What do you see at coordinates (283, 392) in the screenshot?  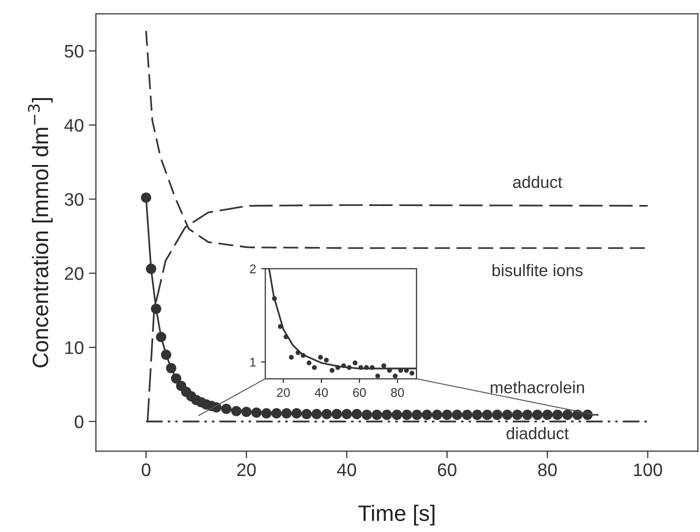 I see `x-tick-label: 20` at bounding box center [283, 392].